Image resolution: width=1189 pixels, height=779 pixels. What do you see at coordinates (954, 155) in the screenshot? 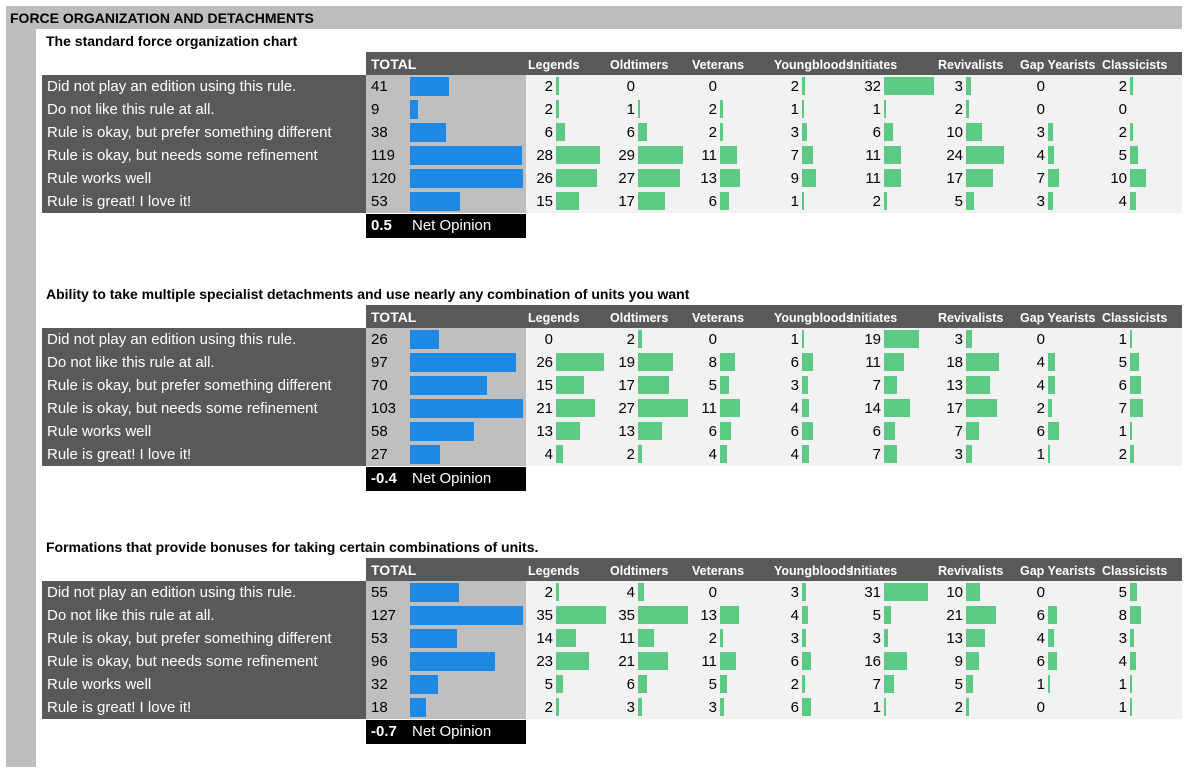
I see `group-value: 24` at bounding box center [954, 155].